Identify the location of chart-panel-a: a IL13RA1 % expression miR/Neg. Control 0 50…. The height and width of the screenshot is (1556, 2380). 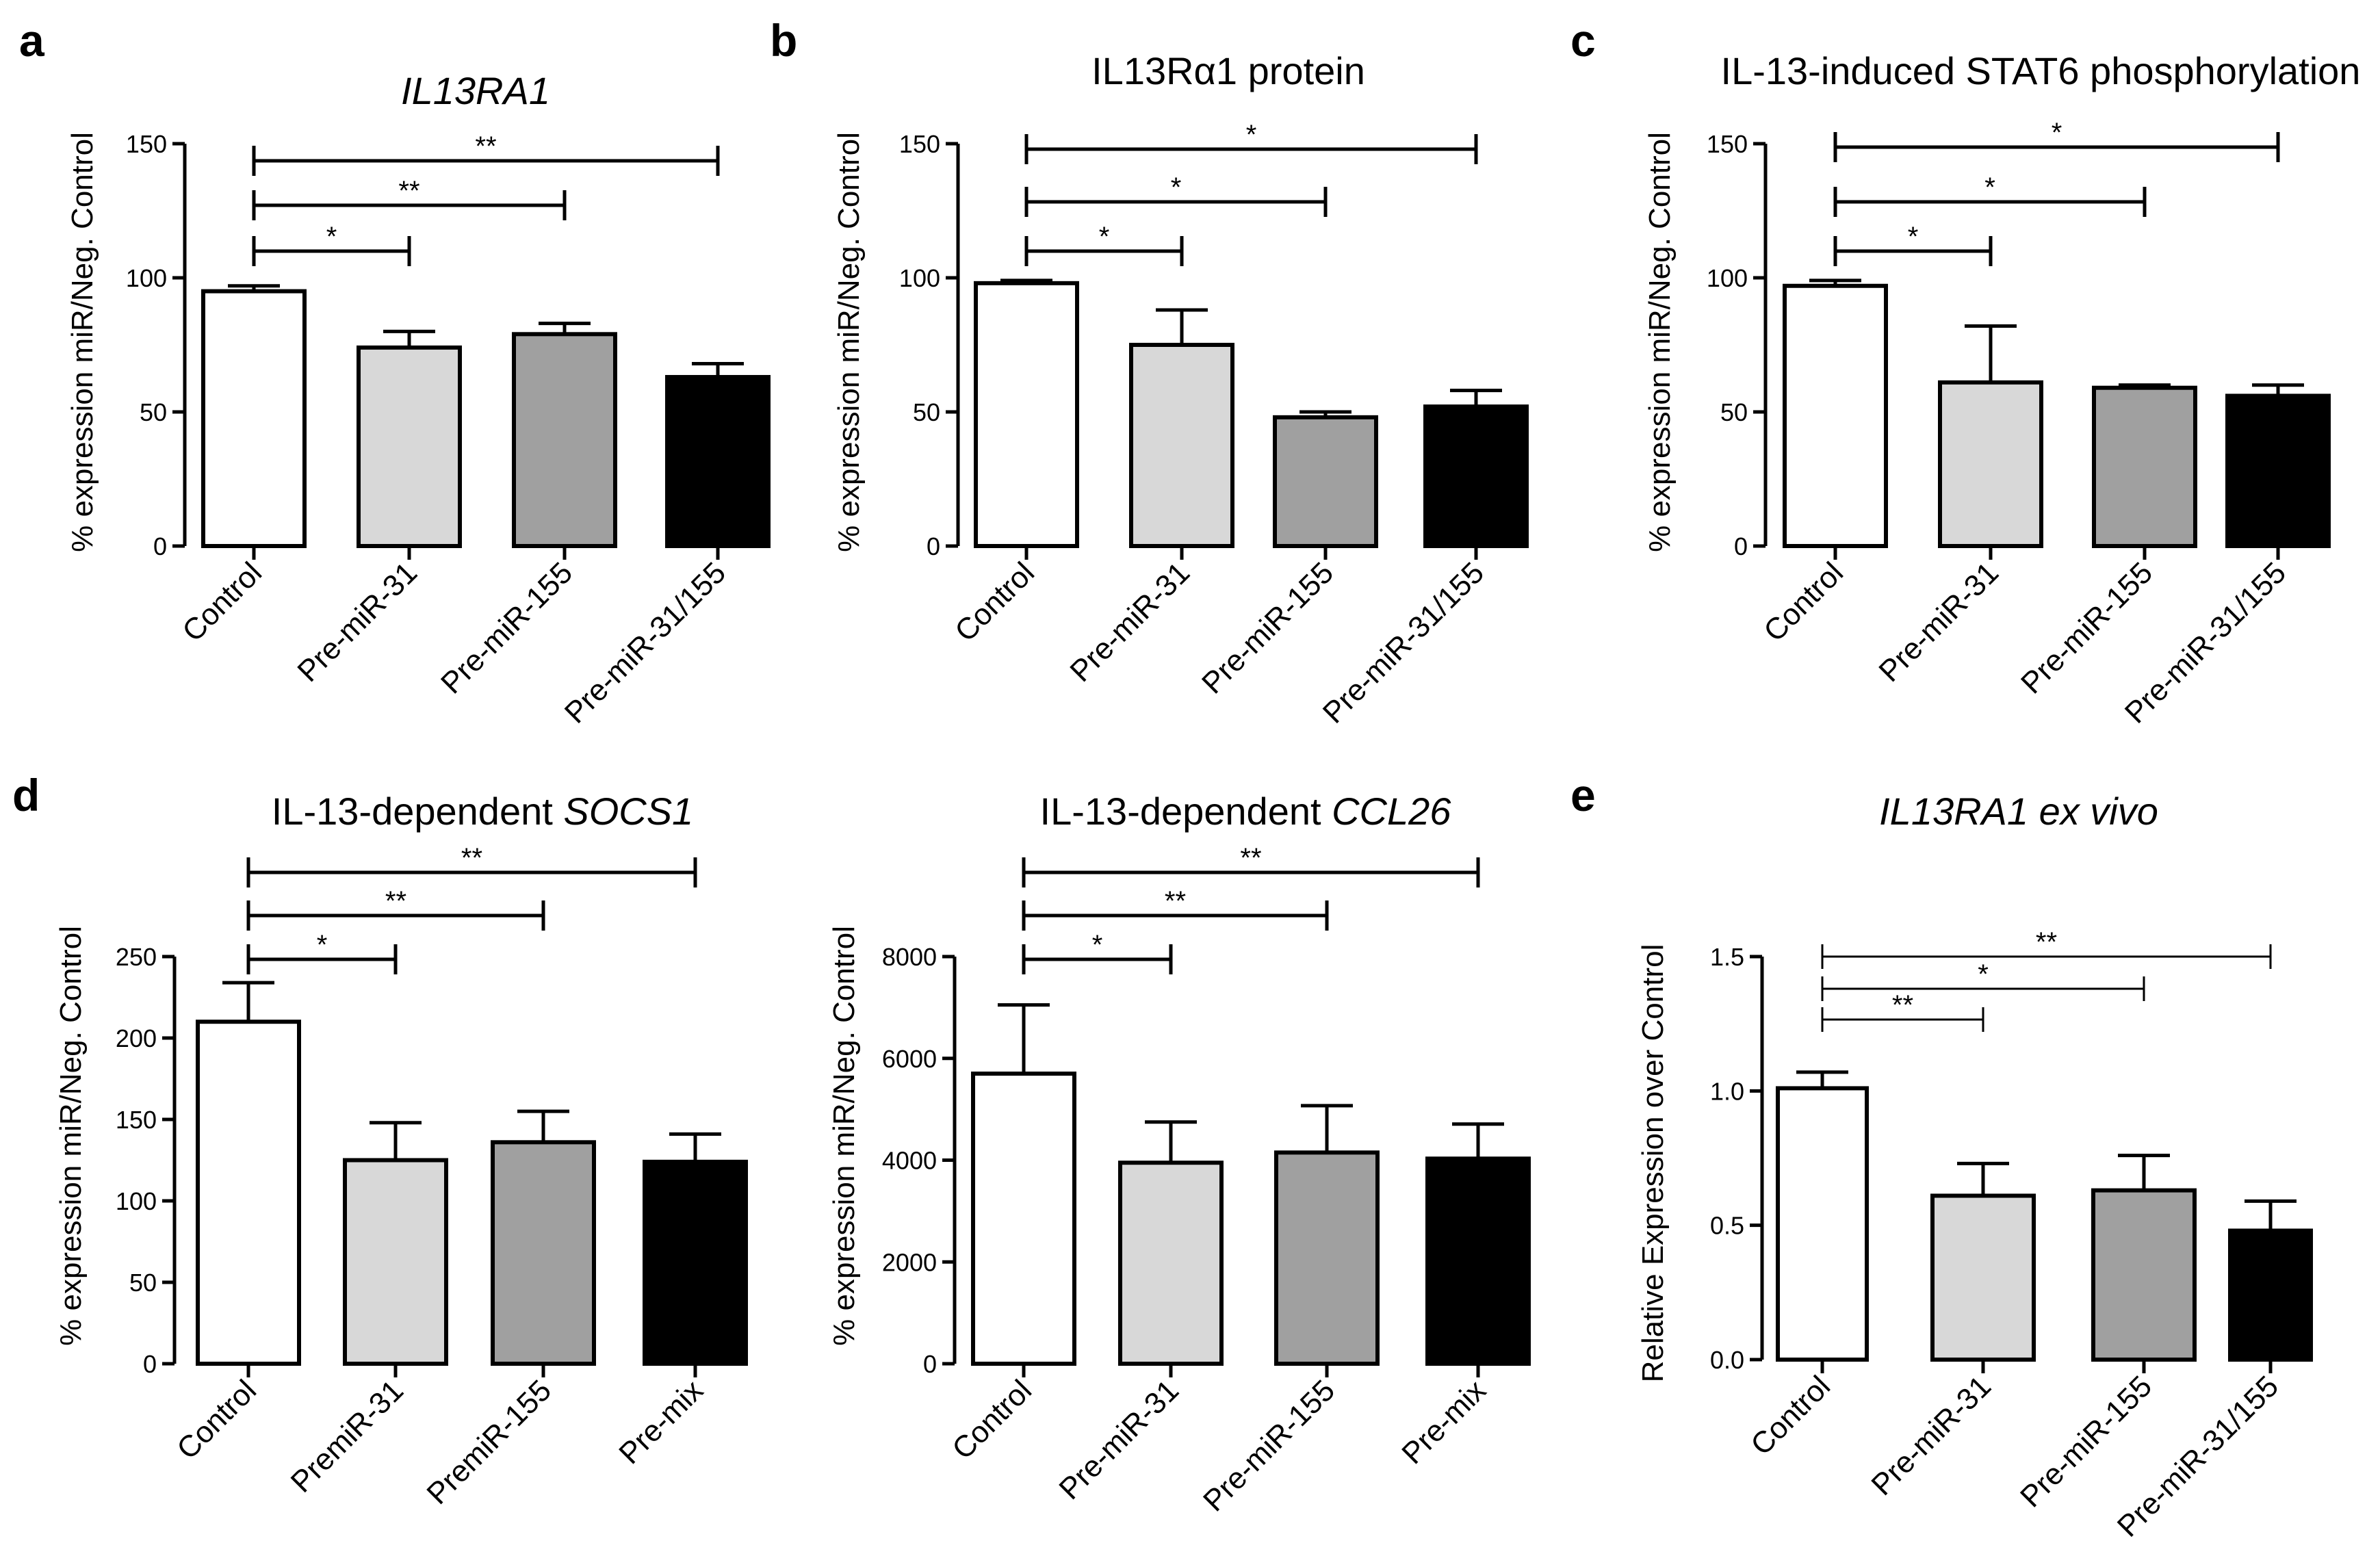
(395, 372).